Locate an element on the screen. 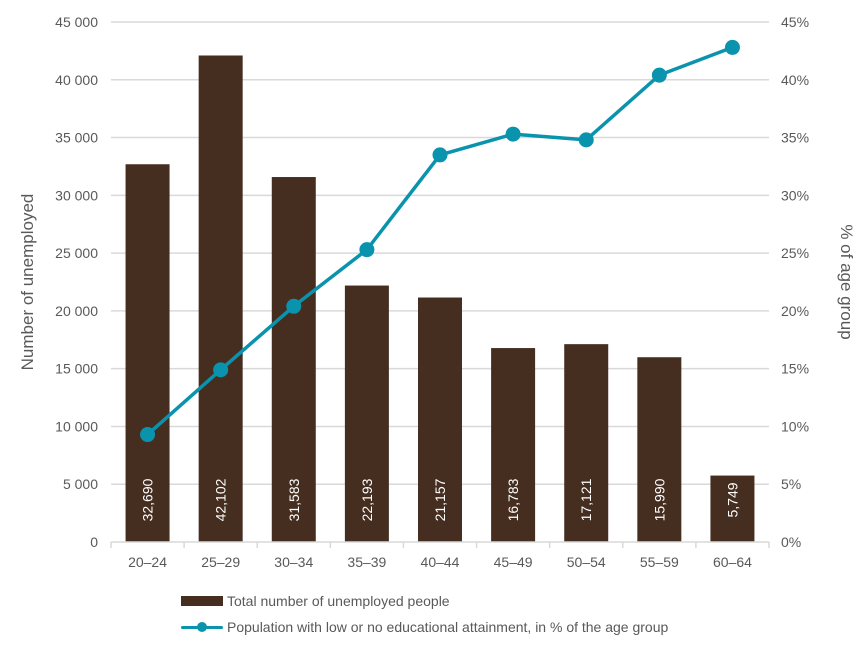  y-left-tick-label: 35 000 is located at coordinates (76, 138).